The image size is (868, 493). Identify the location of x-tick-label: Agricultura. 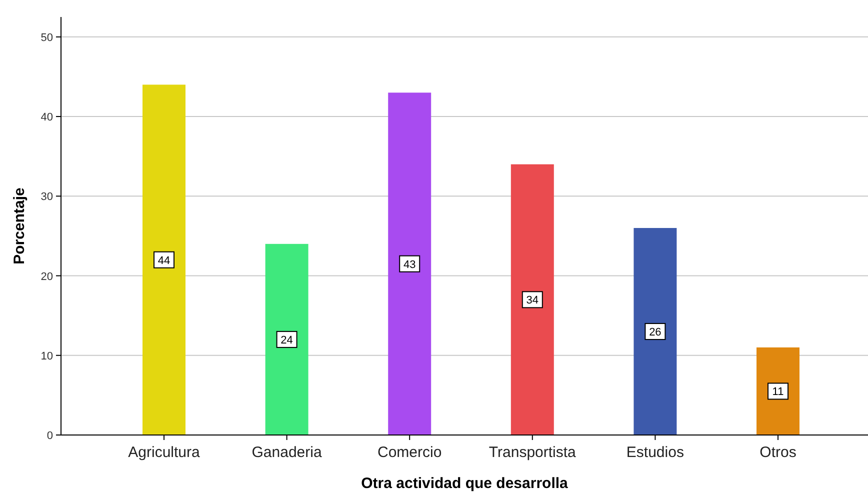
(164, 452).